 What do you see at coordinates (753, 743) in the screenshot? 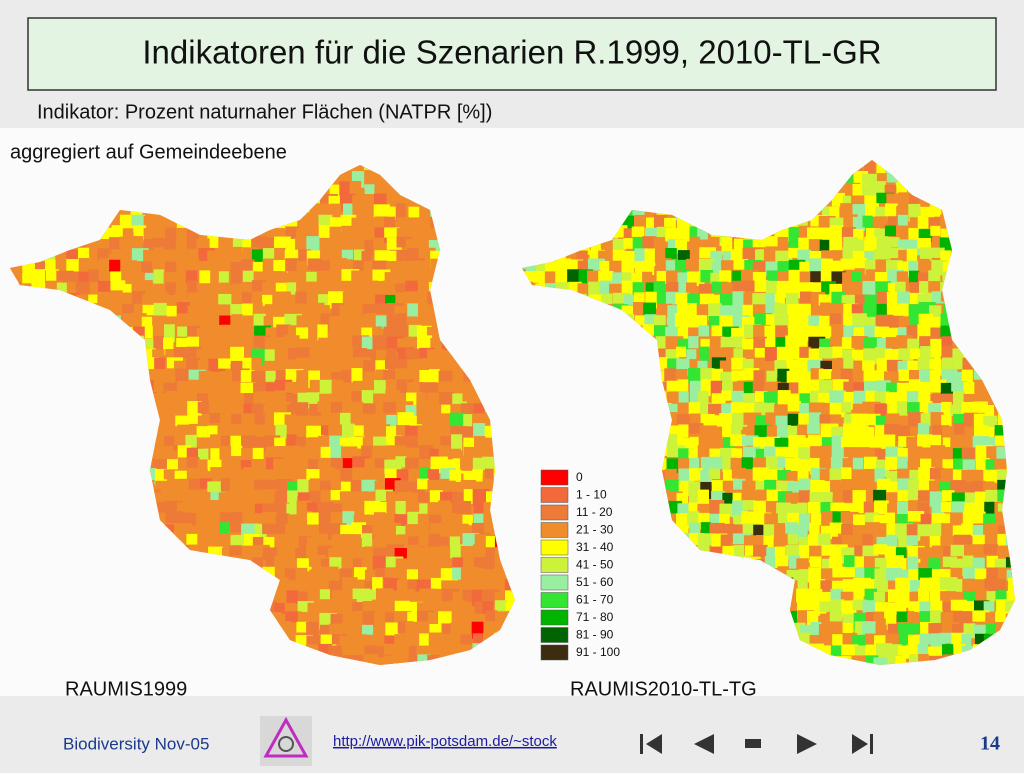
I see `nav-return` at bounding box center [753, 743].